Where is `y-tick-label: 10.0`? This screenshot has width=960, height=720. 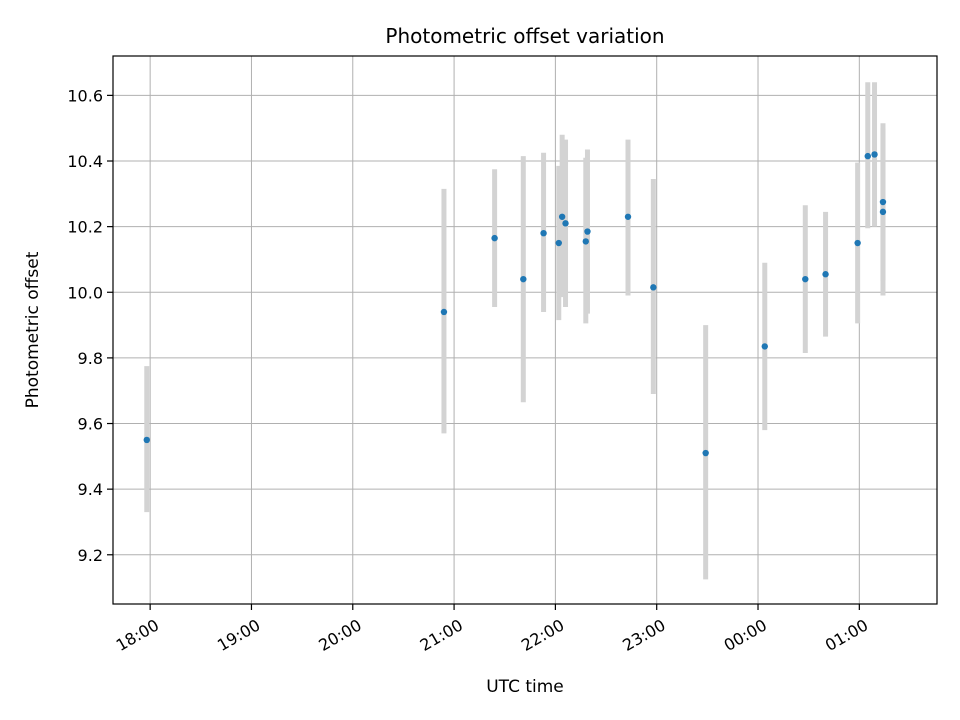
y-tick-label: 10.0 is located at coordinates (85, 292).